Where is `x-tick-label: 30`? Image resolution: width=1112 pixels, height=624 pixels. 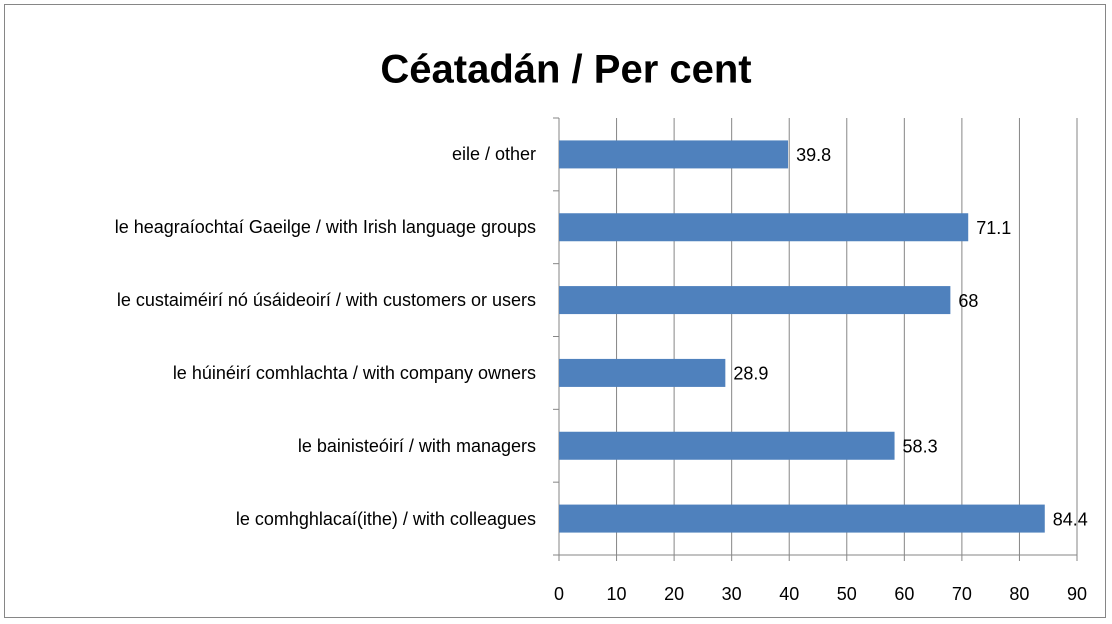 x-tick-label: 30 is located at coordinates (732, 594).